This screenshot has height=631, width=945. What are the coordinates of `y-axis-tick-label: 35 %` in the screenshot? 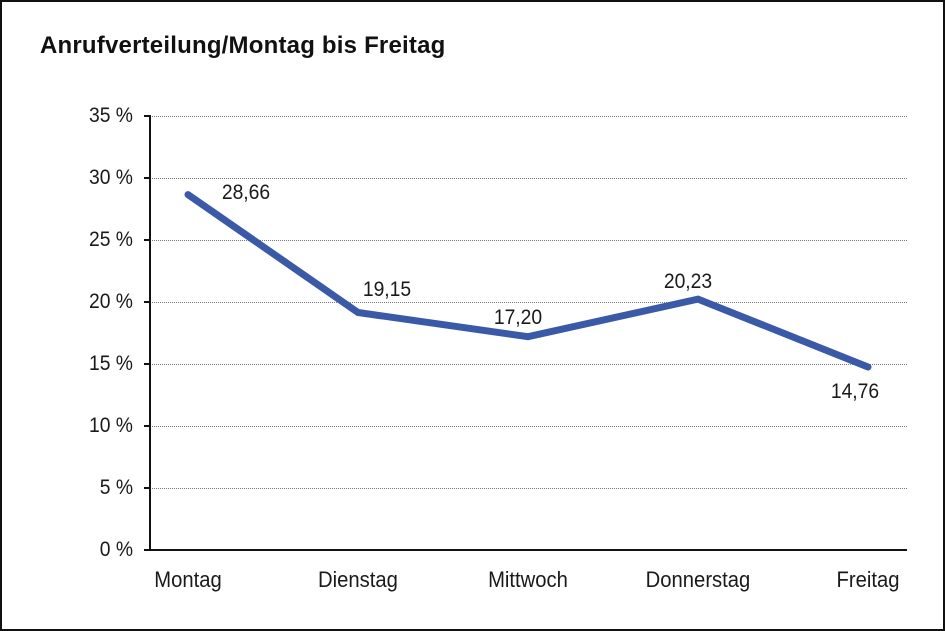 It's located at (110, 115).